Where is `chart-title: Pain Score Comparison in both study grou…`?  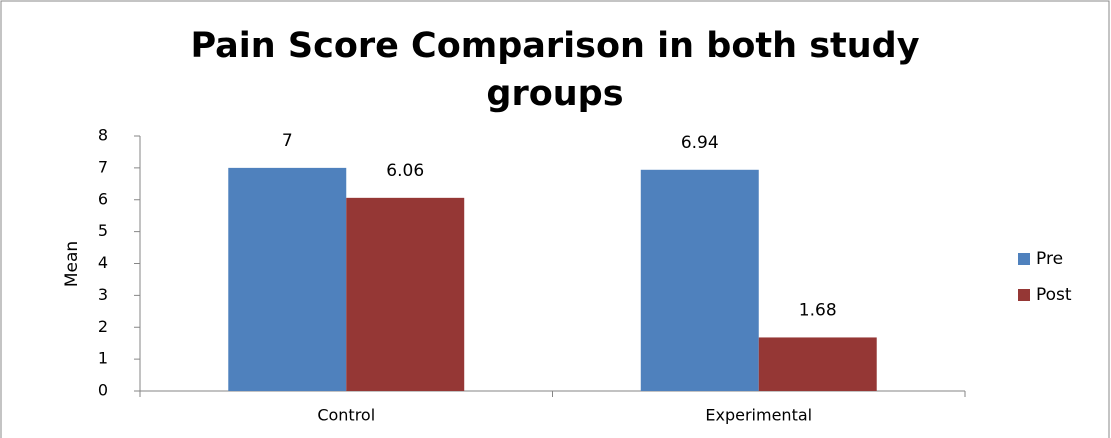
chart-title: Pain Score Comparison in both study grou… is located at coordinates (555, 70).